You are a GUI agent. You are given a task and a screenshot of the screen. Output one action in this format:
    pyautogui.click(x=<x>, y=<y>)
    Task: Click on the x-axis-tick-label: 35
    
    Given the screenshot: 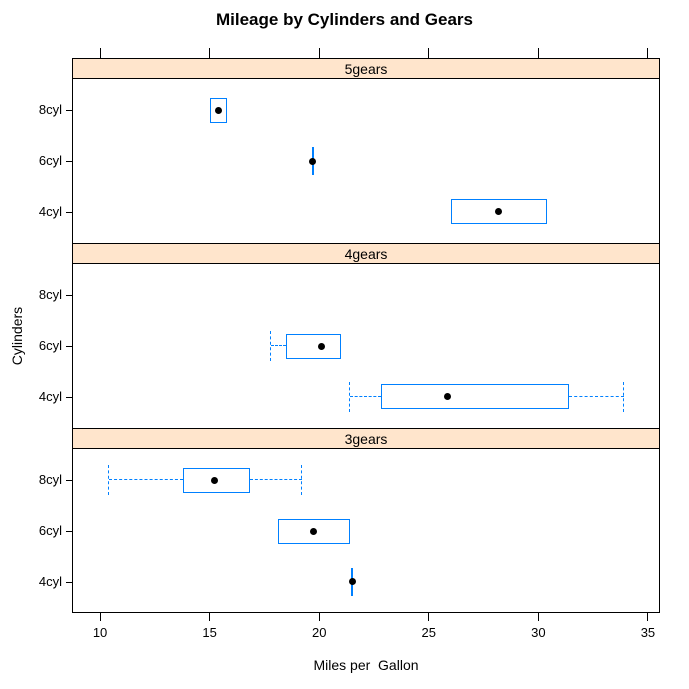 What is the action you would take?
    pyautogui.click(x=648, y=632)
    